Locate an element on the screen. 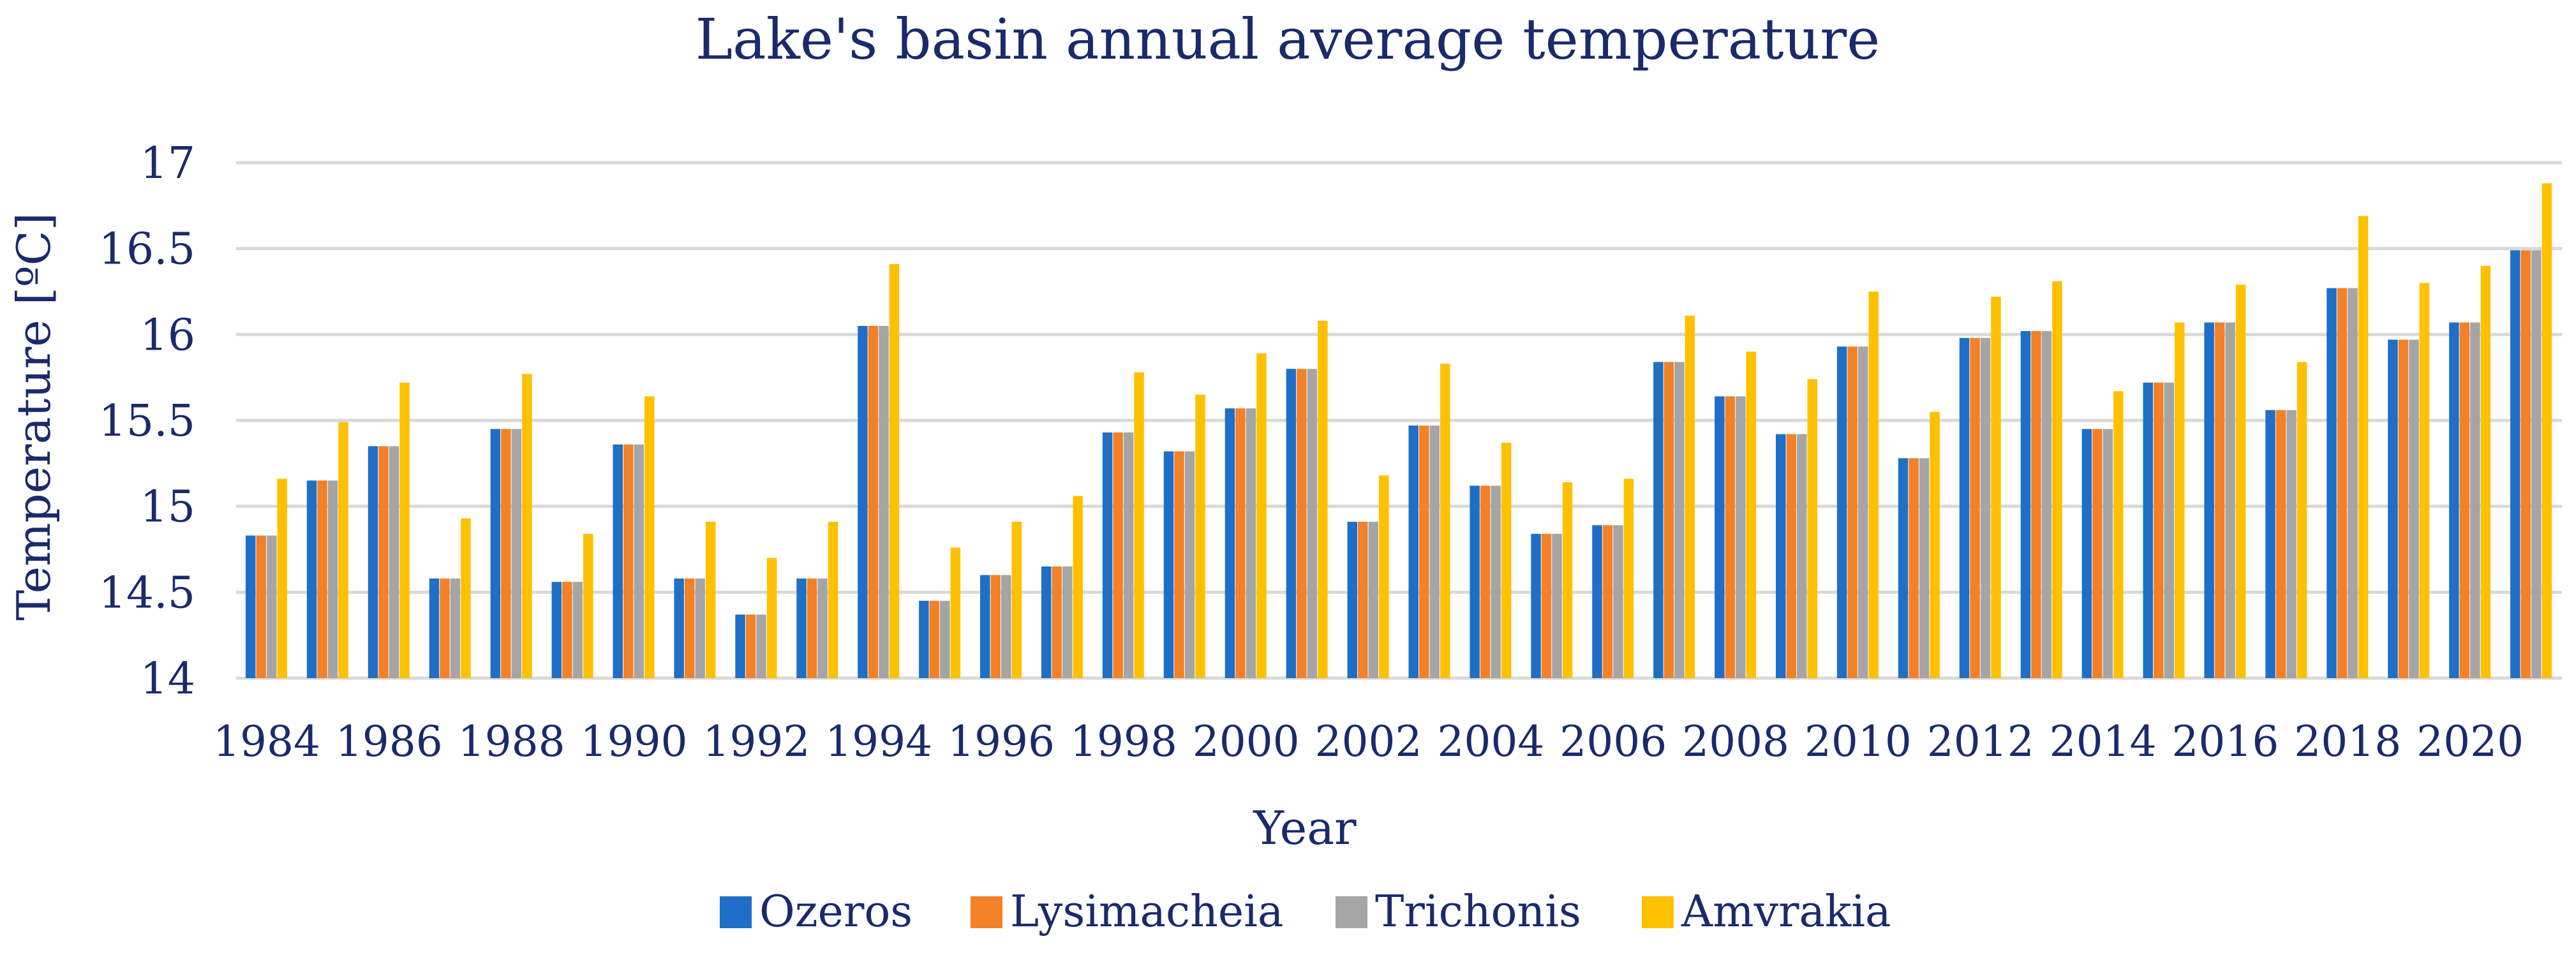 Image resolution: width=2576 pixels, height=955 pixels. y-tick-label: 14 is located at coordinates (167, 679).